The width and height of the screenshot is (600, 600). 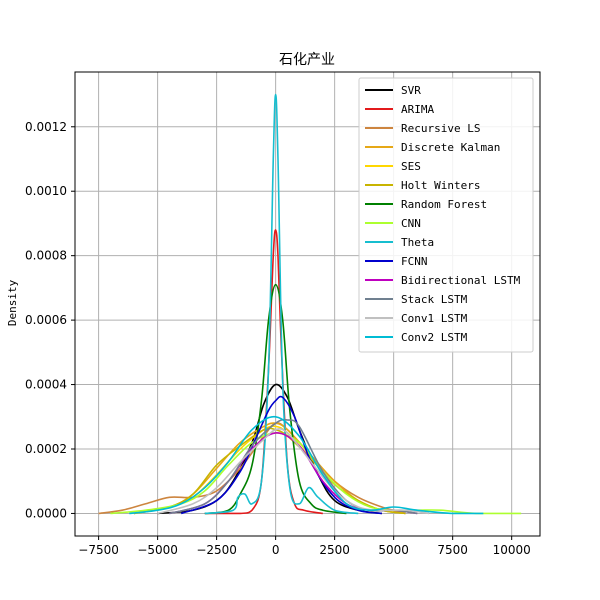 I want to click on y-tick-label: 0.0004, so click(x=46, y=385).